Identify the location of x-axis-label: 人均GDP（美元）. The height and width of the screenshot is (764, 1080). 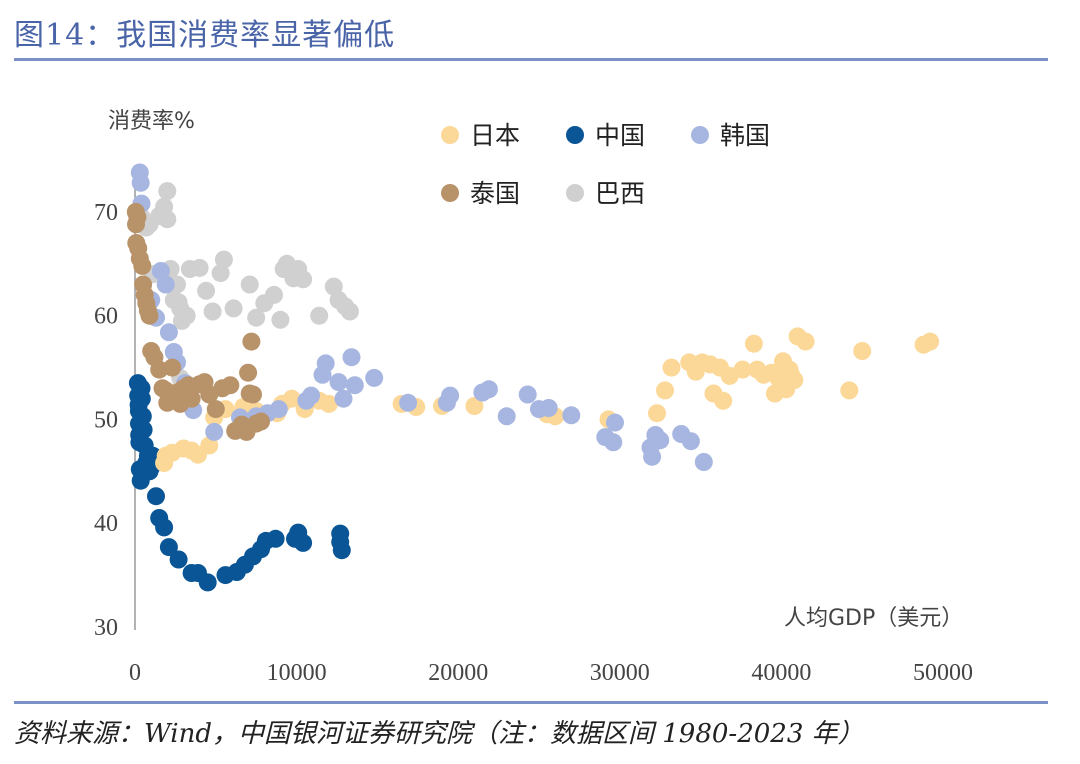
(873, 618).